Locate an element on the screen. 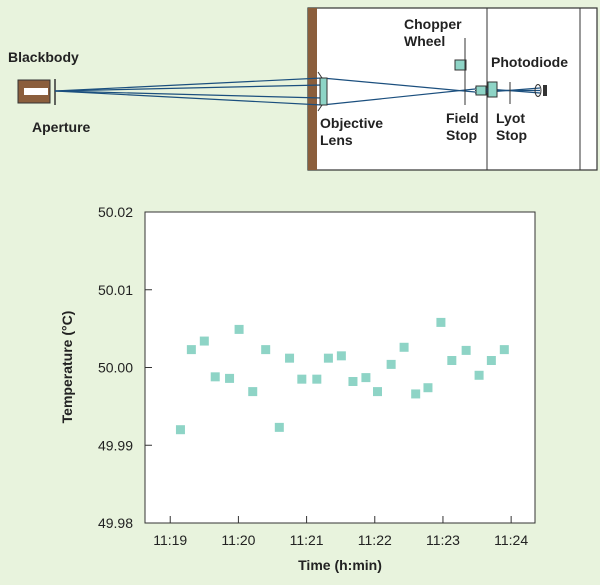 The height and width of the screenshot is (585, 600). x-tick-label: 11:21 is located at coordinates (307, 540).